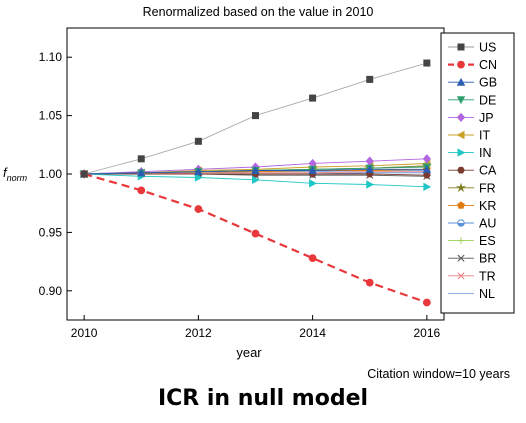 This screenshot has width=526, height=423. I want to click on series-gb, so click(255, 171).